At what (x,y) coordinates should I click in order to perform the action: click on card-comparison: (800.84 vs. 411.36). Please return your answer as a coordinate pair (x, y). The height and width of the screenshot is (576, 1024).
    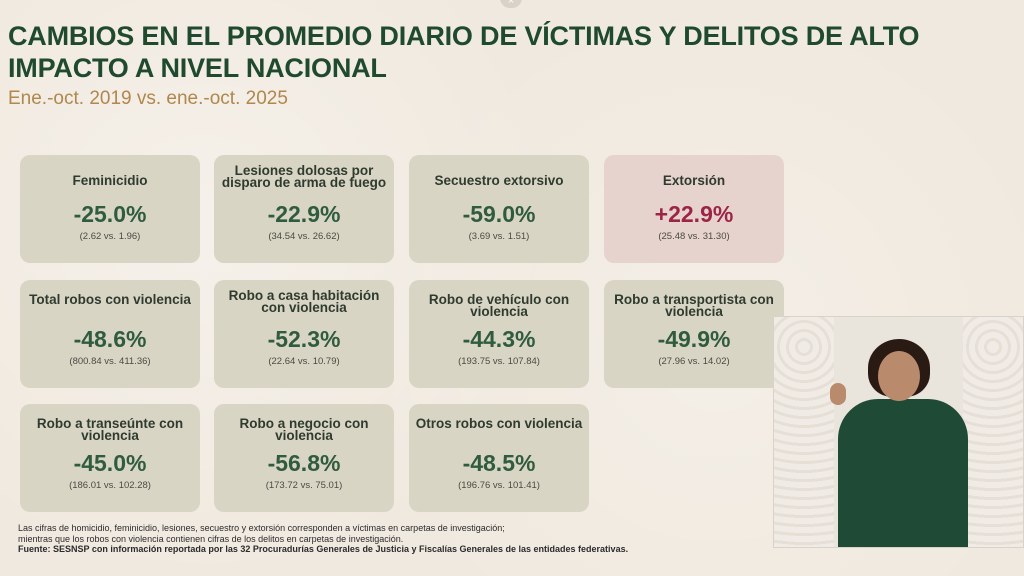
    Looking at the image, I should click on (110, 361).